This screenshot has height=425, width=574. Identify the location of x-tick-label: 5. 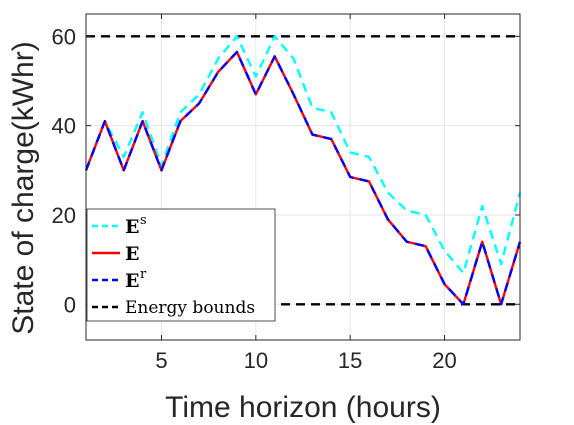
(161, 360).